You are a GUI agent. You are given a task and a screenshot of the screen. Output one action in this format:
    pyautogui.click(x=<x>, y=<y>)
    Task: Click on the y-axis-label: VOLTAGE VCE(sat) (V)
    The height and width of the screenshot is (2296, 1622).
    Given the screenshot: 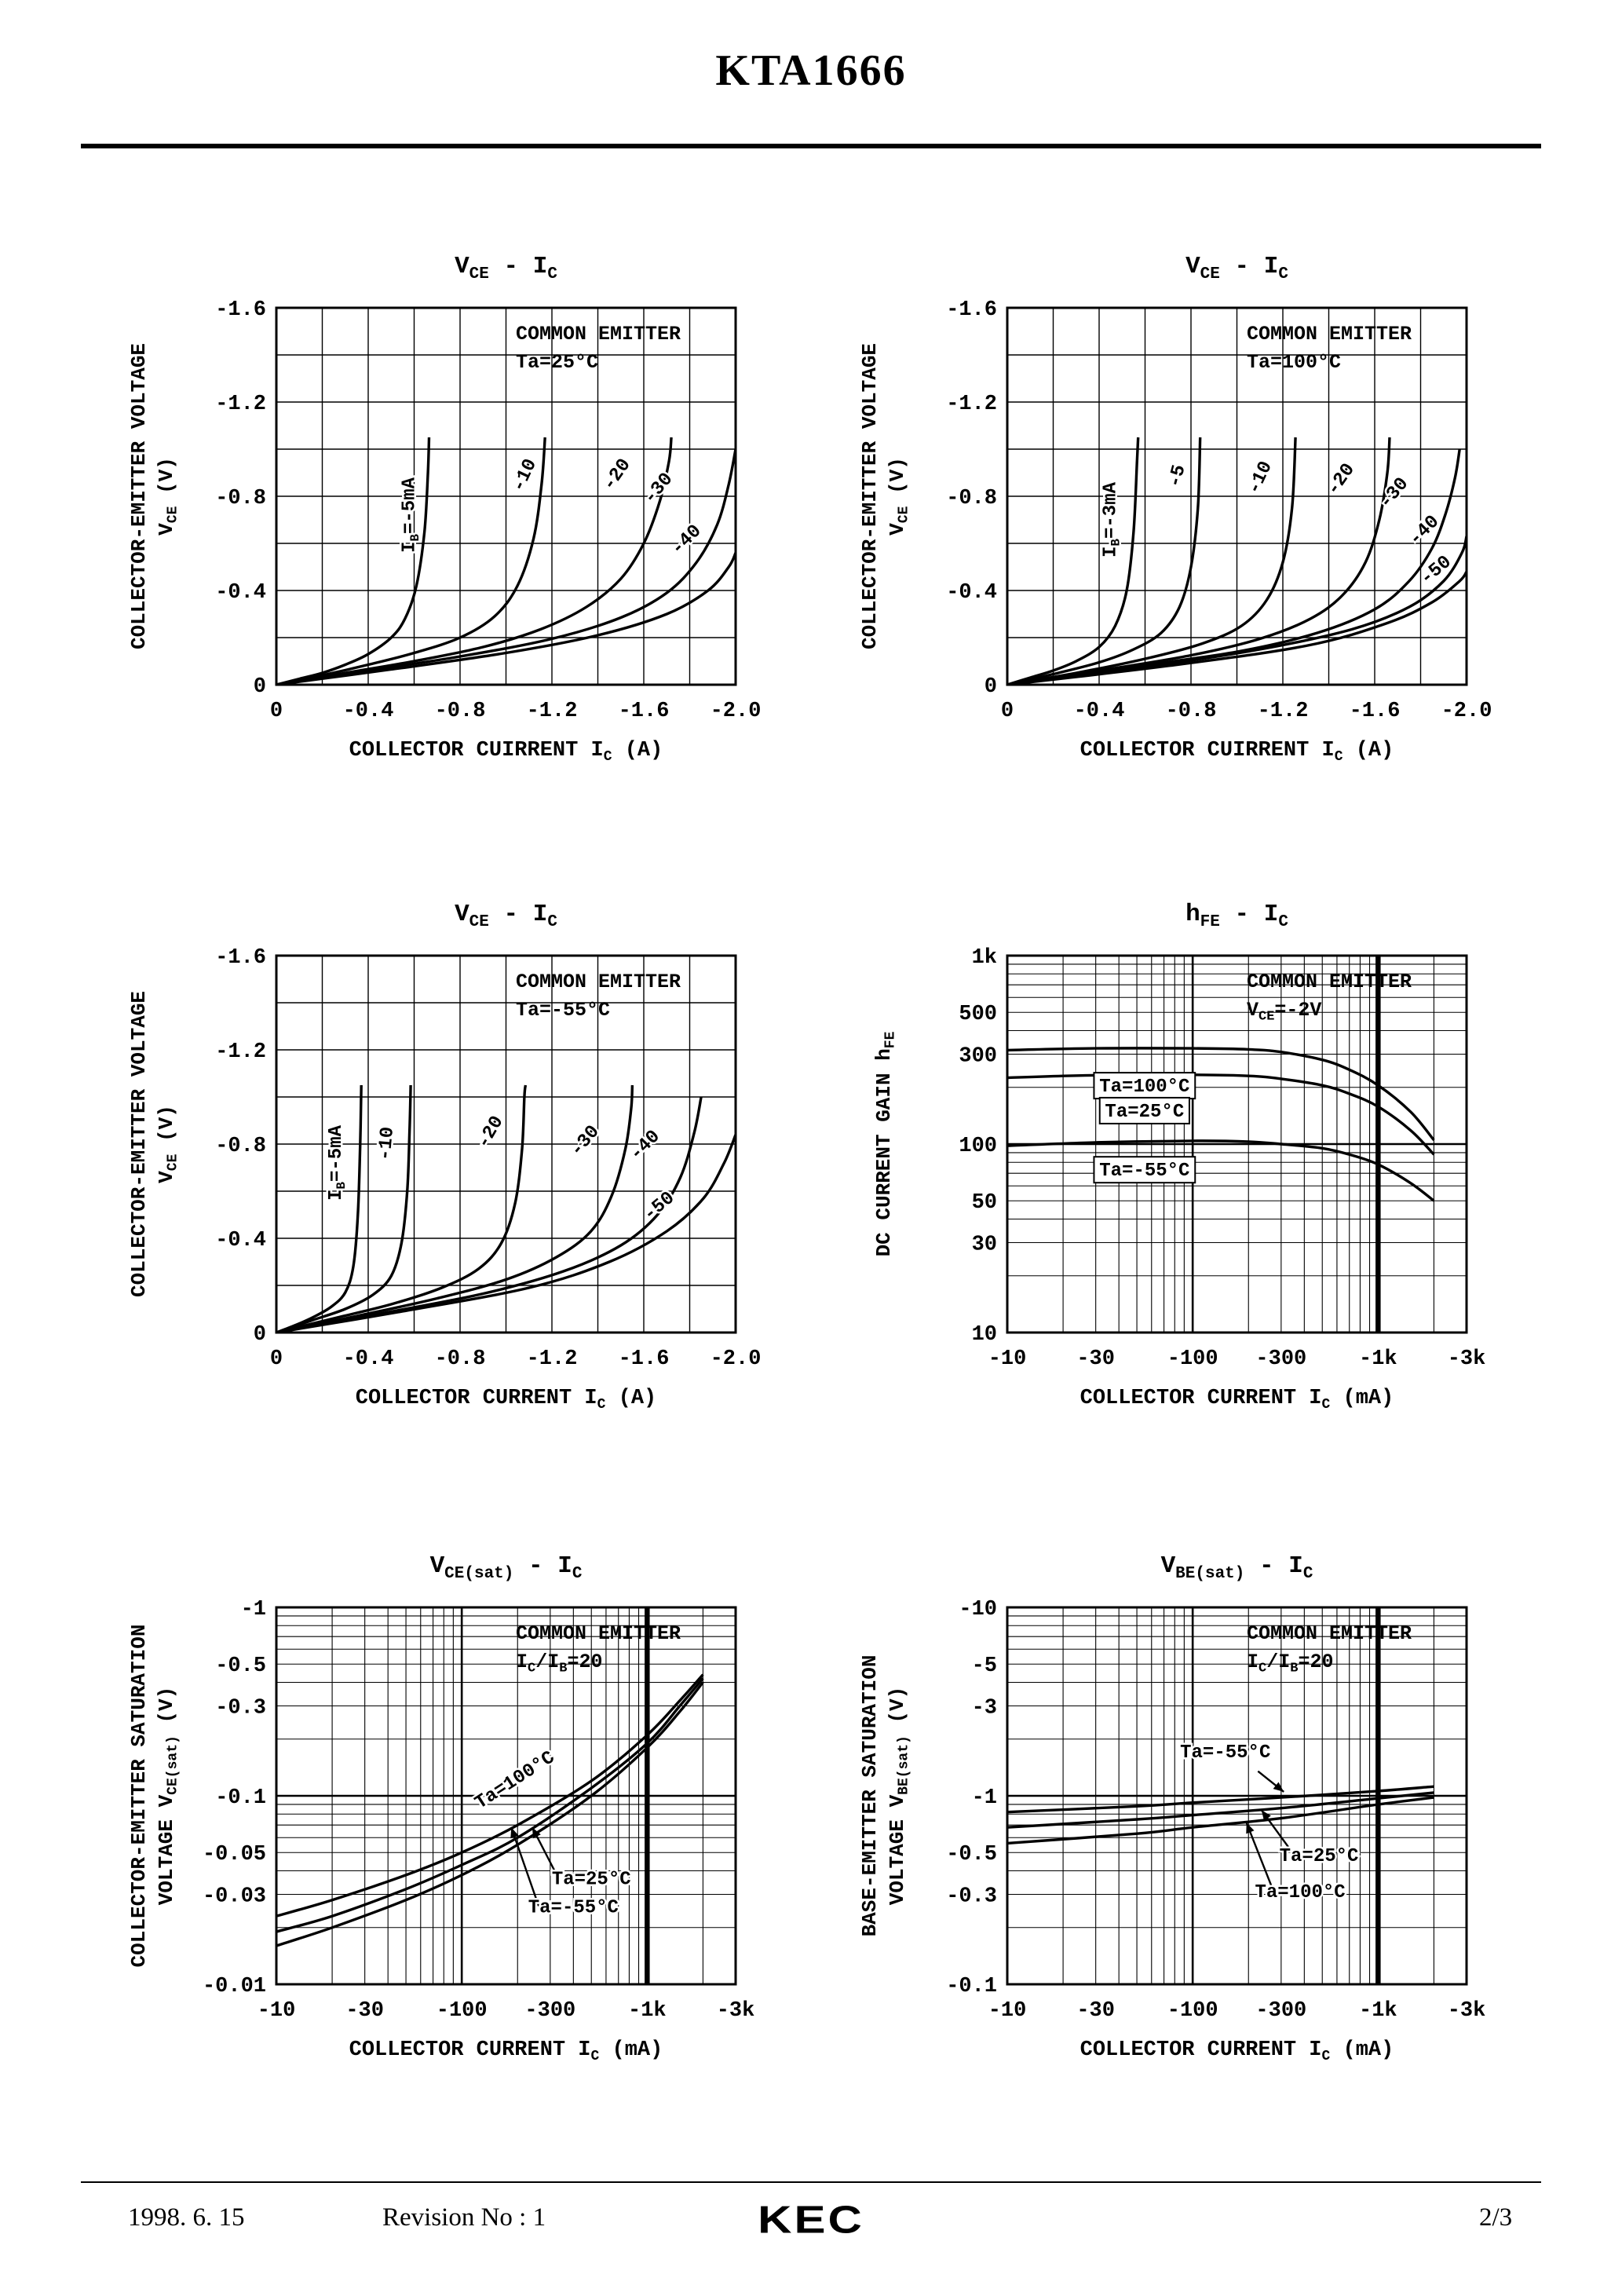 What is the action you would take?
    pyautogui.click(x=168, y=1796)
    